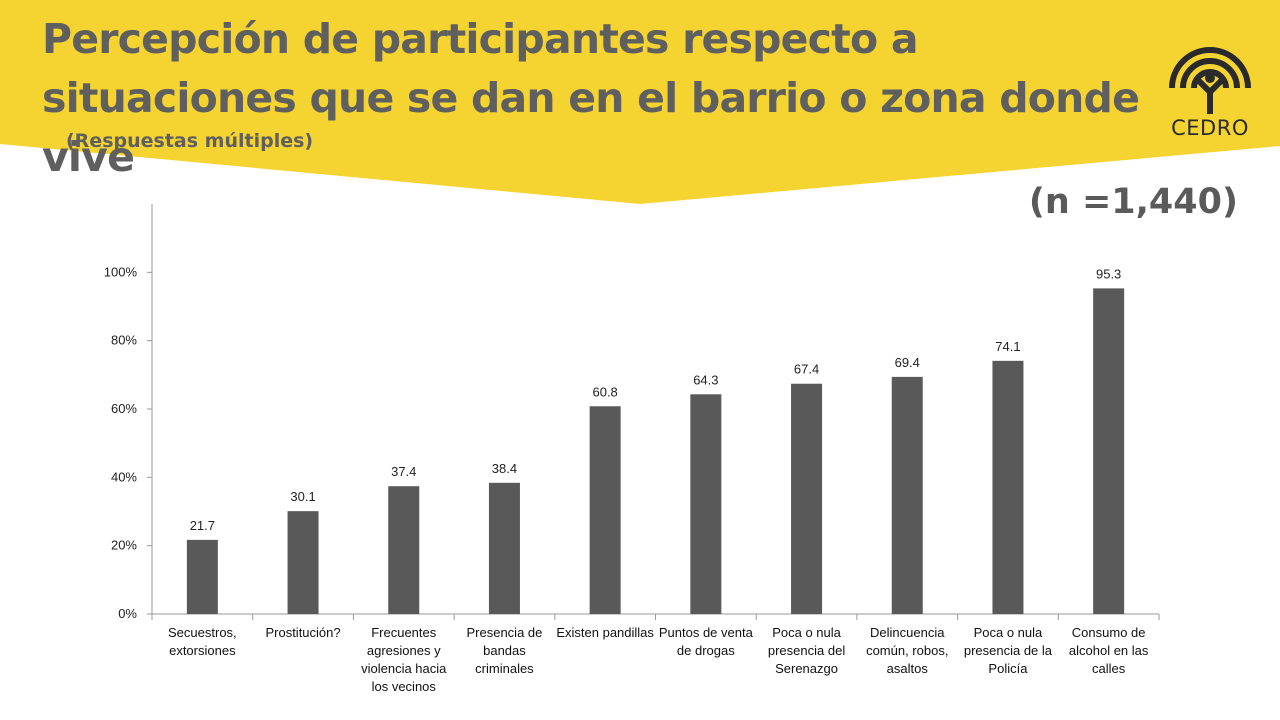  What do you see at coordinates (1108, 650) in the screenshot?
I see `x-category-label: Consumo de alcohol en las calles` at bounding box center [1108, 650].